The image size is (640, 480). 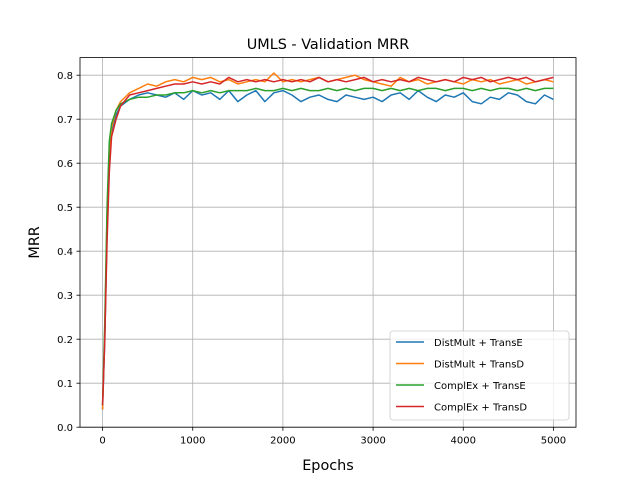 I want to click on legend-label: DistMult + TransE, so click(x=478, y=343).